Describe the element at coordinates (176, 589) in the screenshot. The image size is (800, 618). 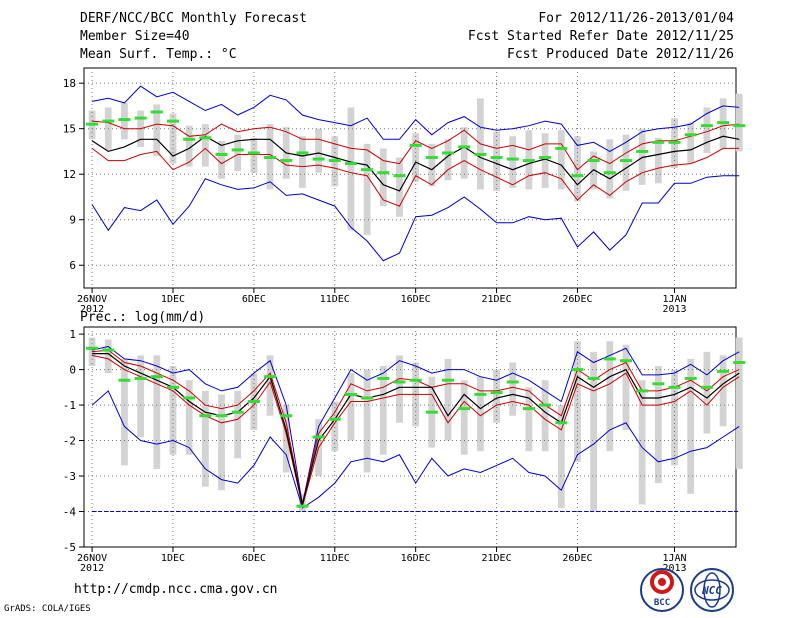
I see `source-url: http://cmdp.ncc.cma.gov.cn` at that location.